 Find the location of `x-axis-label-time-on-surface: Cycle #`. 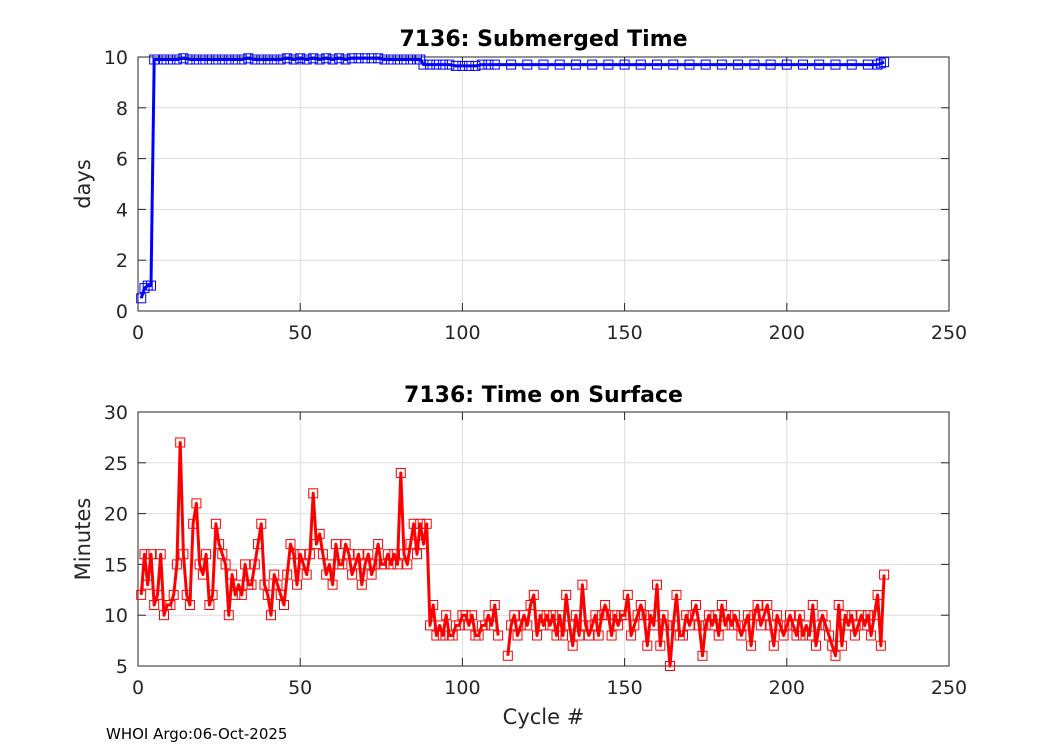

x-axis-label-time-on-surface: Cycle # is located at coordinates (544, 717).